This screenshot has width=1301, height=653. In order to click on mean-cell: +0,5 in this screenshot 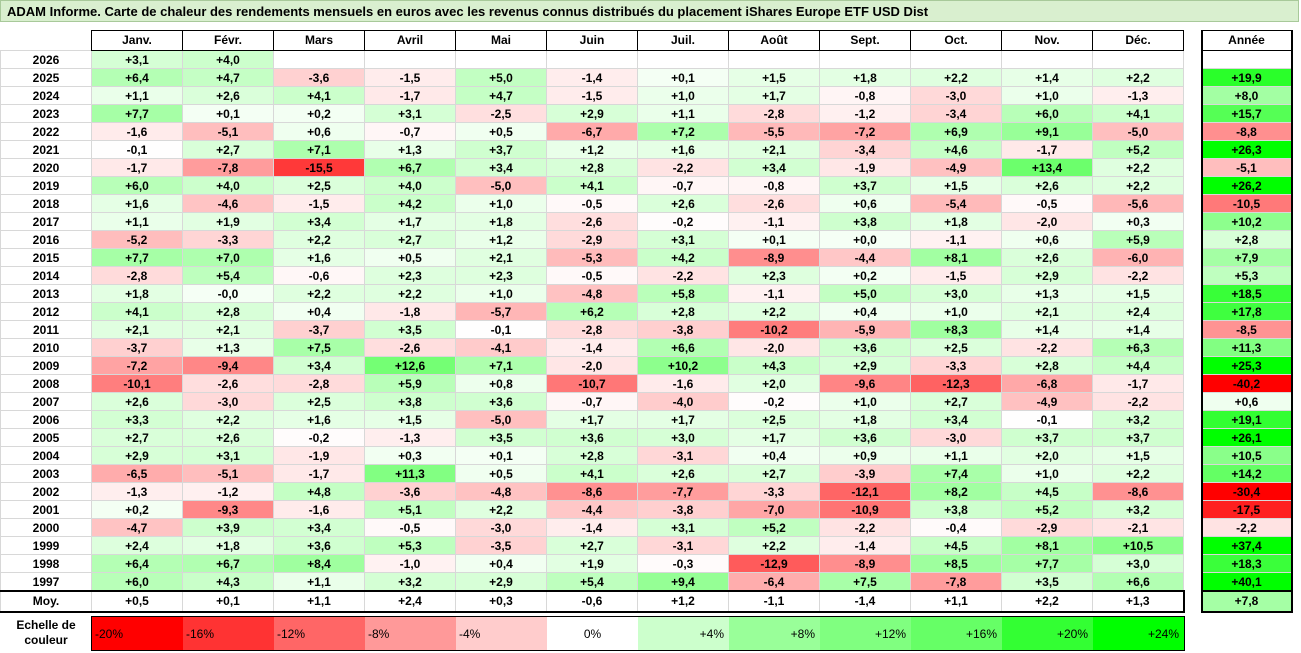, I will do `click(137, 601)`.